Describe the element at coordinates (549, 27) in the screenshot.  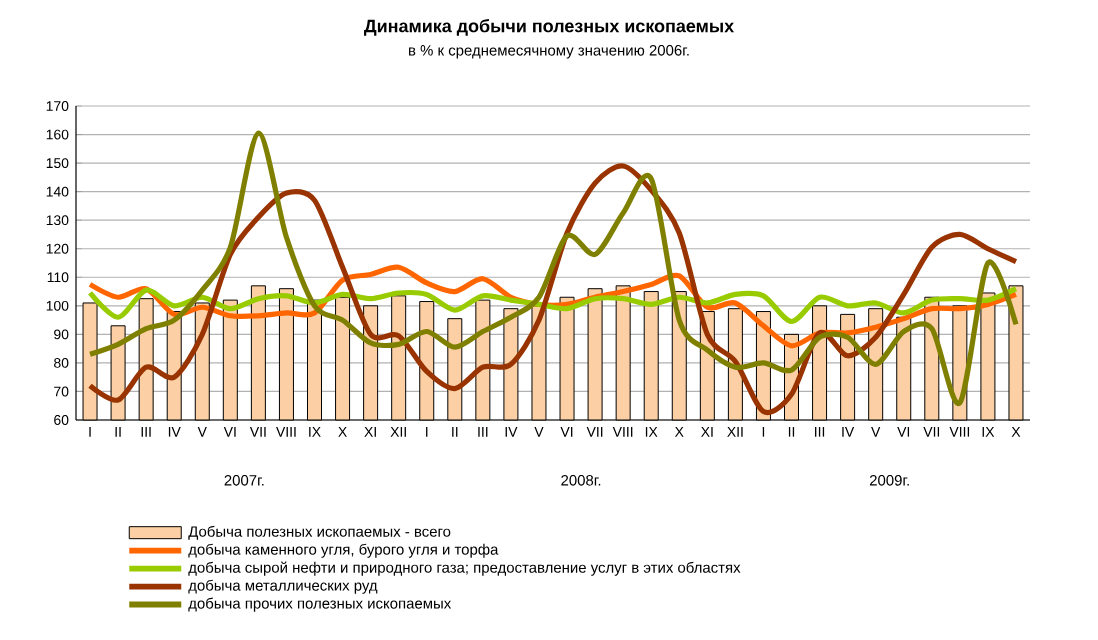
I see `chart-title: Динамика добычи полезных ископаемых` at that location.